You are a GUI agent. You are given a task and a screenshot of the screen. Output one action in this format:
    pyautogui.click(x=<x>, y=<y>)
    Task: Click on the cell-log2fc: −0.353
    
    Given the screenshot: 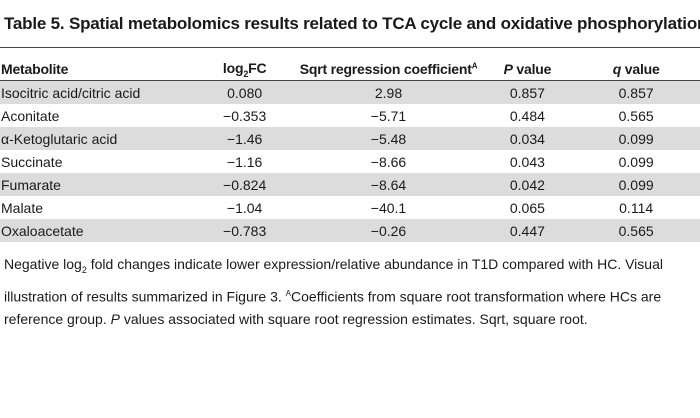 What is the action you would take?
    pyautogui.click(x=245, y=115)
    